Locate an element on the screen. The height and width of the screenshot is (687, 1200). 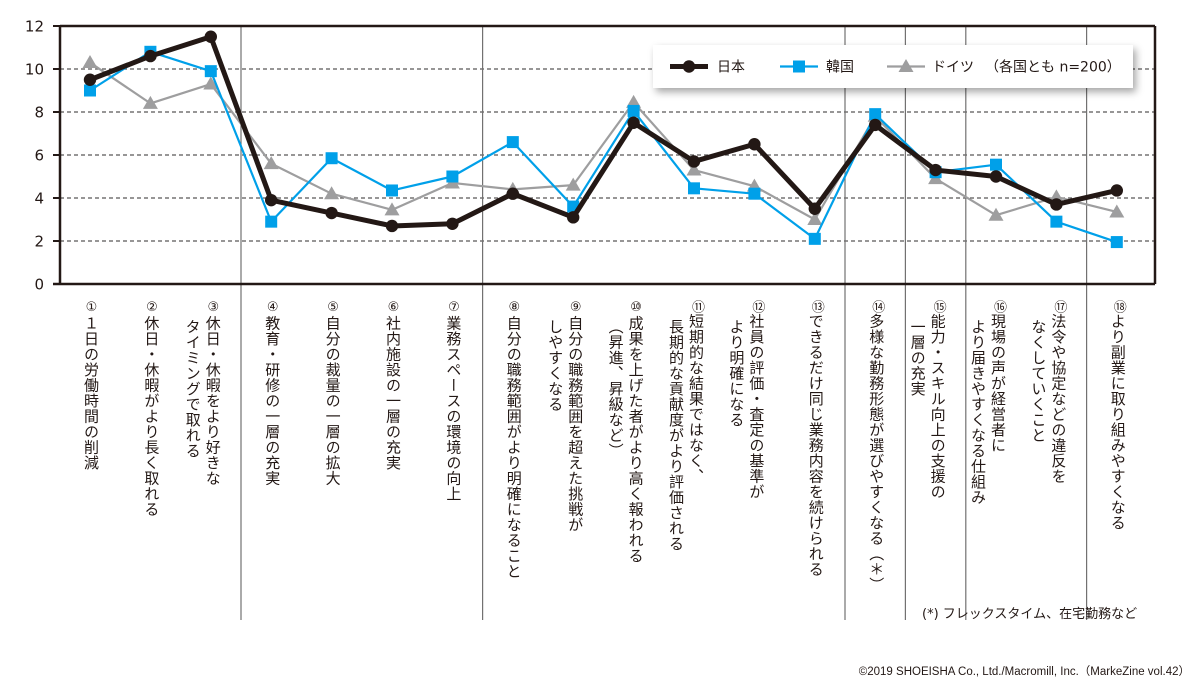
legend-item: 日本 is located at coordinates (707, 68).